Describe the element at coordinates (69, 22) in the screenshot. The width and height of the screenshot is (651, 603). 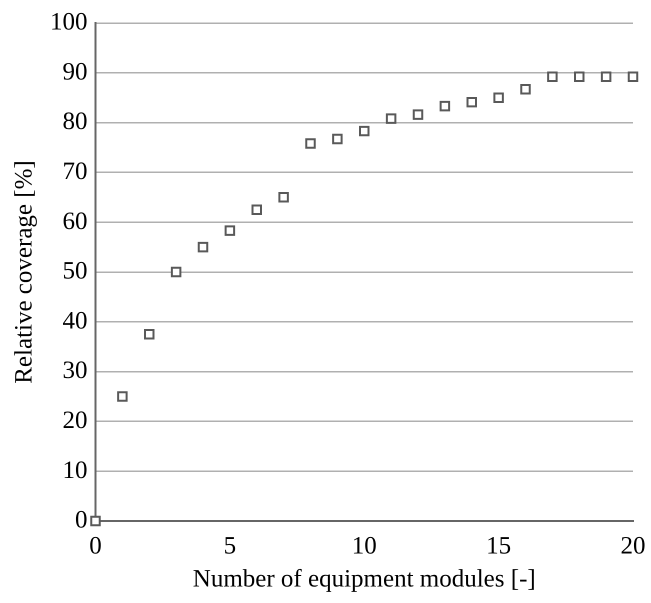
I see `y-tick-label: 100` at that location.